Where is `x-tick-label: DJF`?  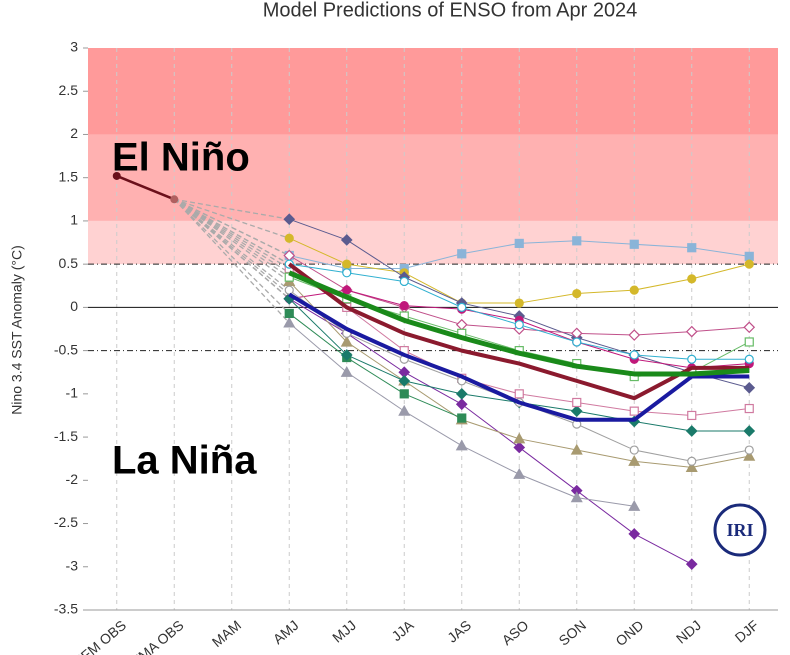 x-tick-label: DJF is located at coordinates (747, 631).